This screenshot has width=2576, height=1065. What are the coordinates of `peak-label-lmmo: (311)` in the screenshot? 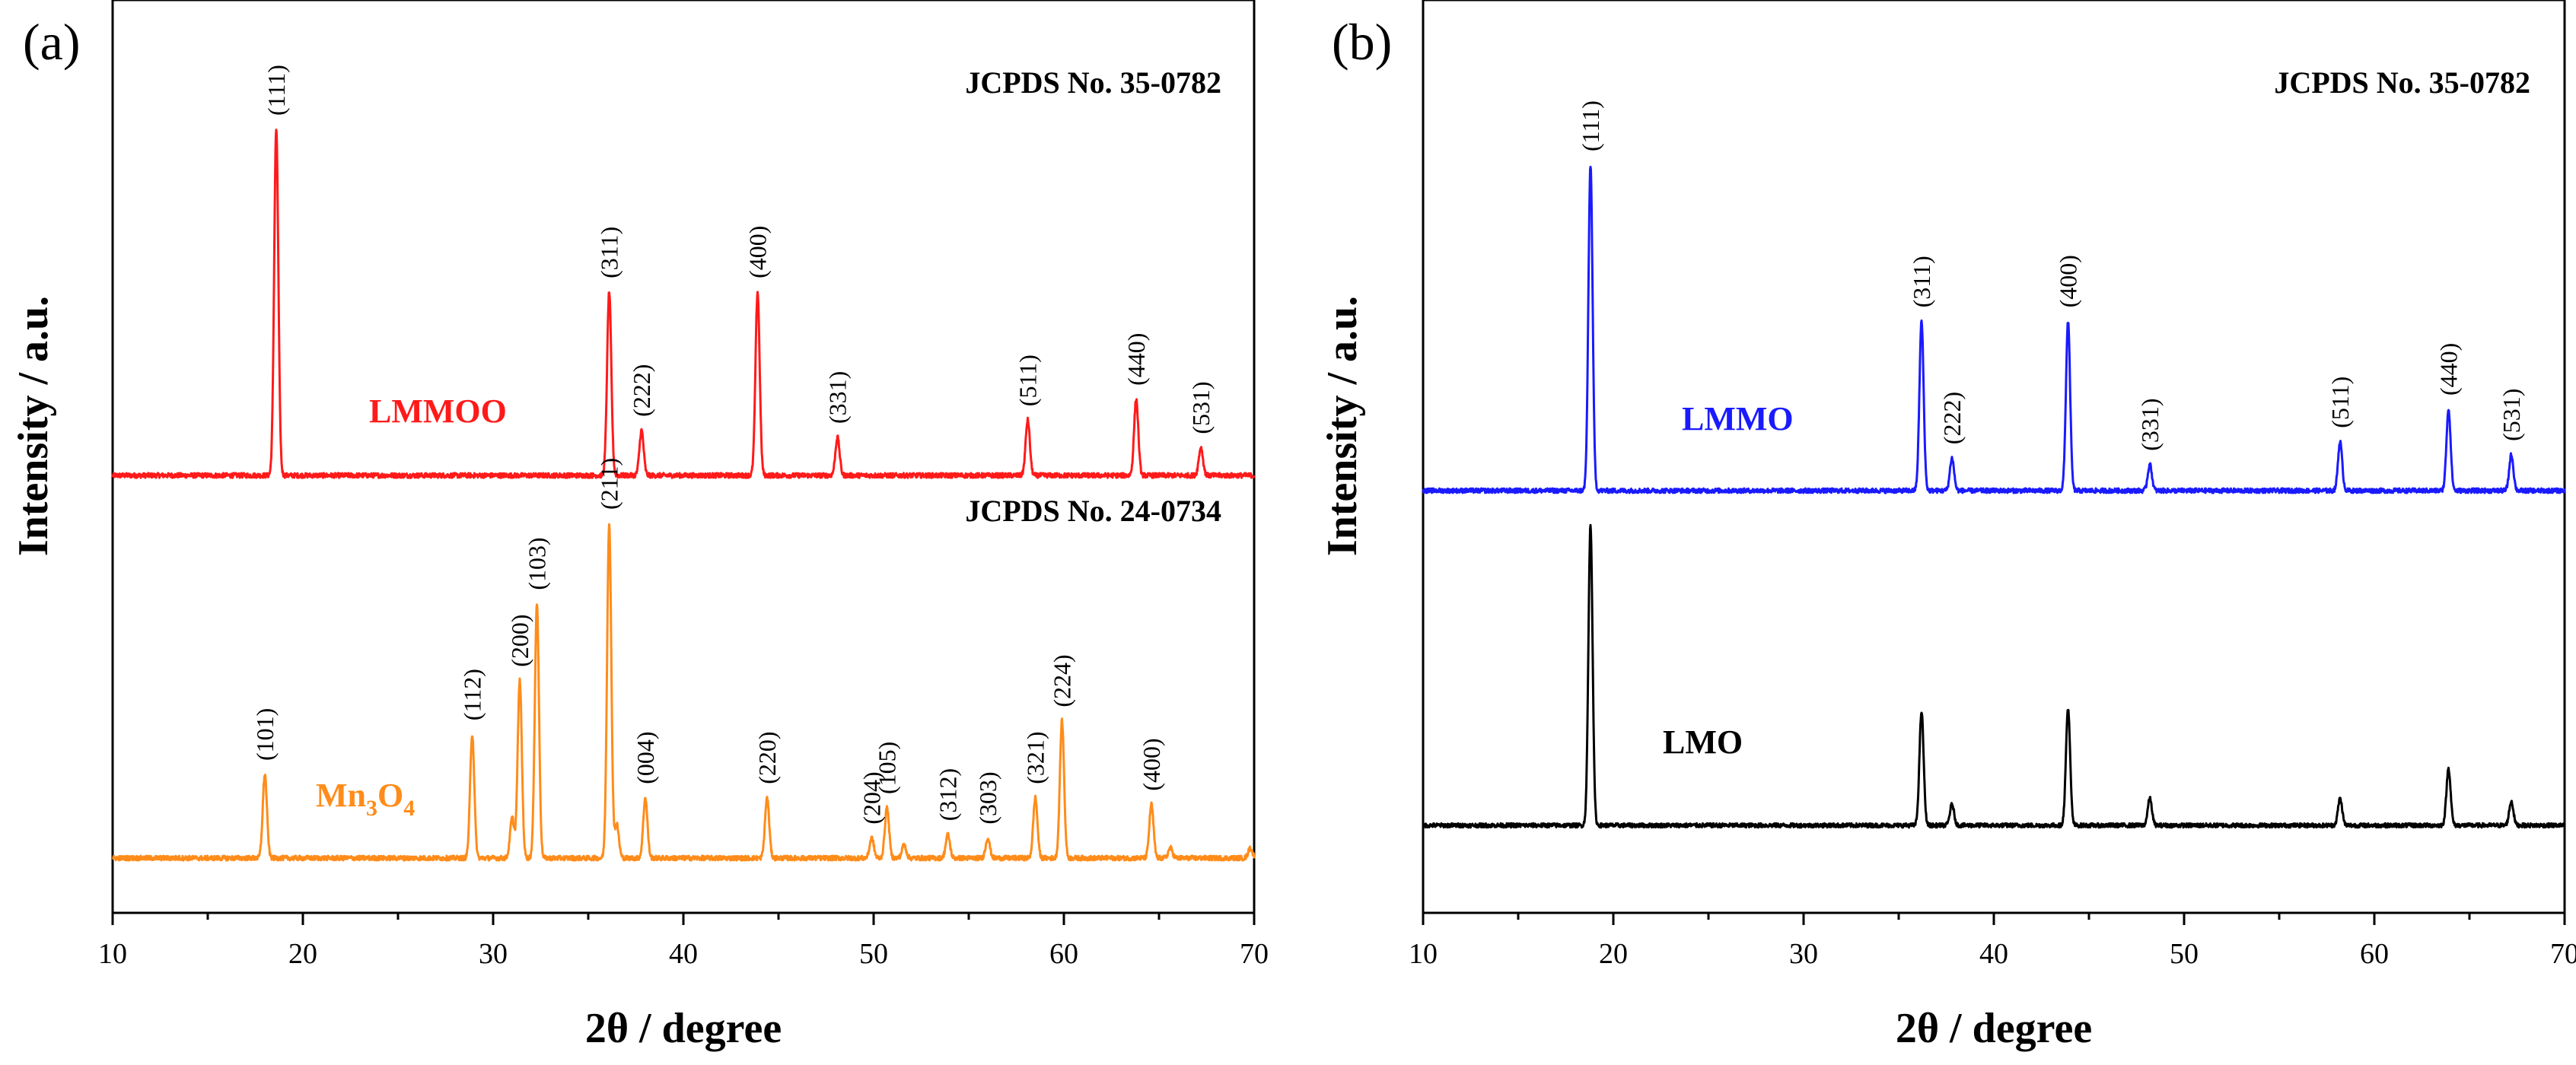 It's located at (1922, 281).